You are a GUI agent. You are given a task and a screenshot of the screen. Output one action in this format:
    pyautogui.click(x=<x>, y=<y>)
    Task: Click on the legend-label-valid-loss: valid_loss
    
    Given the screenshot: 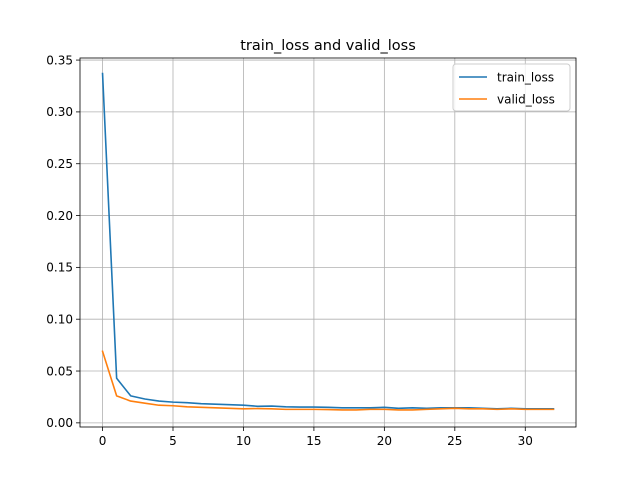 What is the action you would take?
    pyautogui.click(x=526, y=99)
    